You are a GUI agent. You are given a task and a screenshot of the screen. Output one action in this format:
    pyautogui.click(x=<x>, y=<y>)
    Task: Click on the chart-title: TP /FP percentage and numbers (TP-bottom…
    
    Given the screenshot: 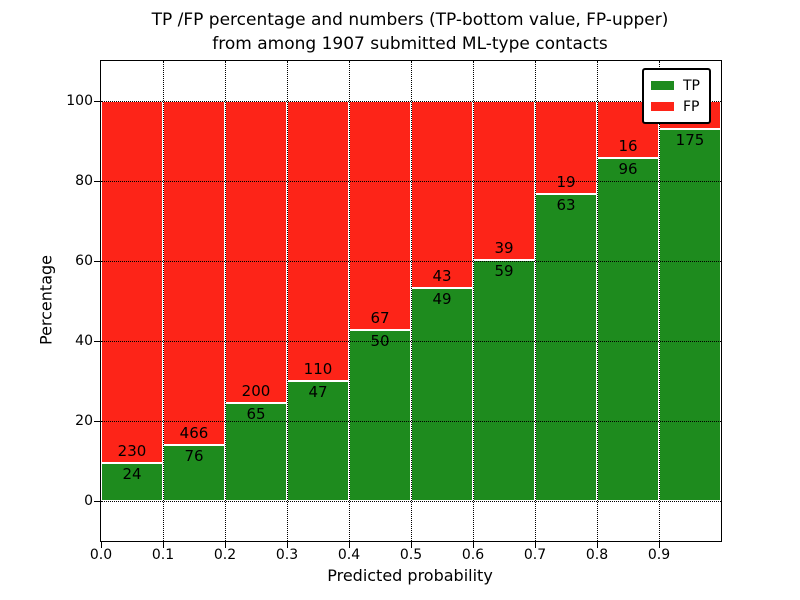 What is the action you would take?
    pyautogui.click(x=410, y=32)
    